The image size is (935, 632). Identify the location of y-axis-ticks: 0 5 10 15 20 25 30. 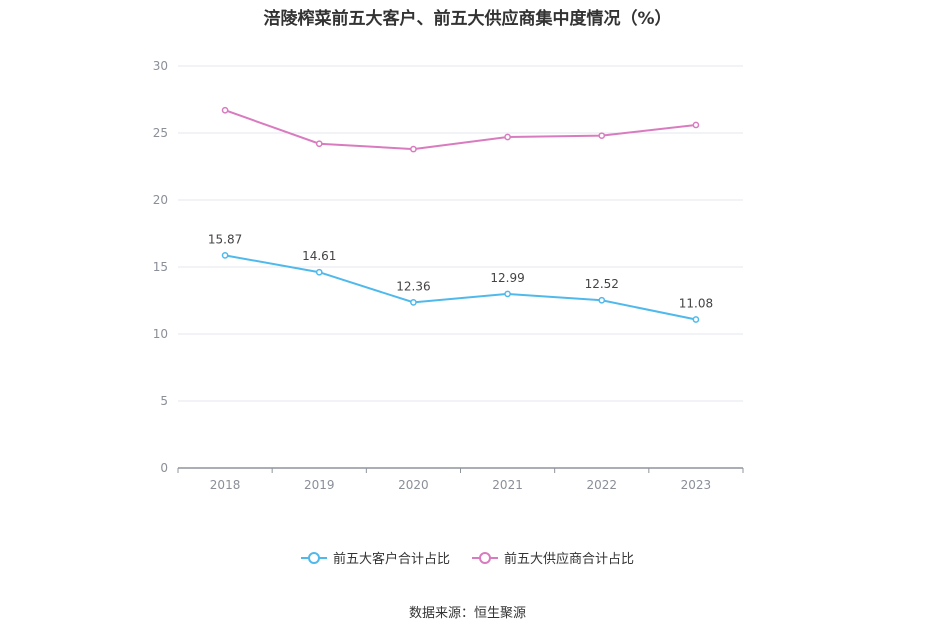
(160, 267).